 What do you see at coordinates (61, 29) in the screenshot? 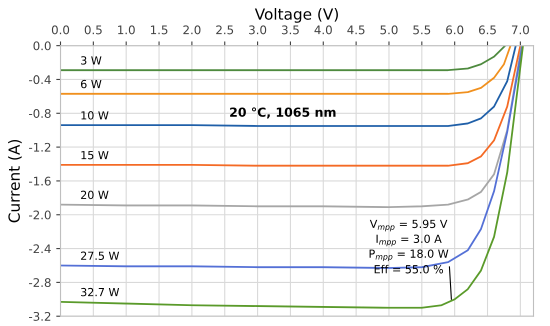
I see `x-tick-label: 0.0` at bounding box center [61, 29].